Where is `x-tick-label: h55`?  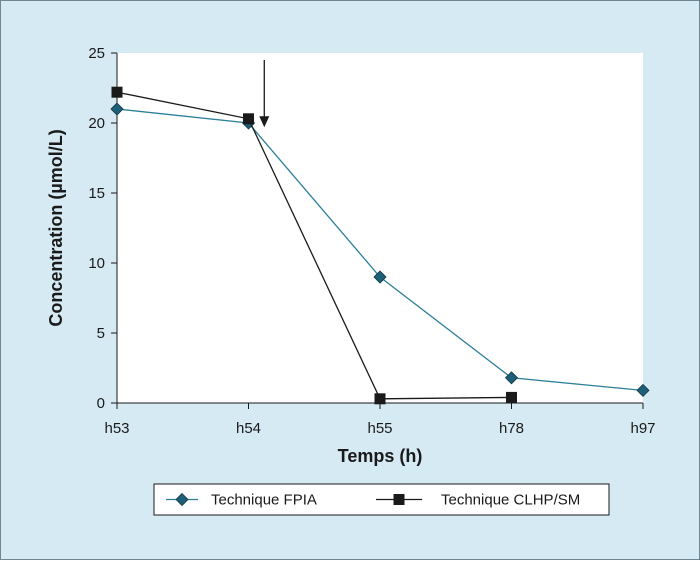 x-tick-label: h55 is located at coordinates (379, 428).